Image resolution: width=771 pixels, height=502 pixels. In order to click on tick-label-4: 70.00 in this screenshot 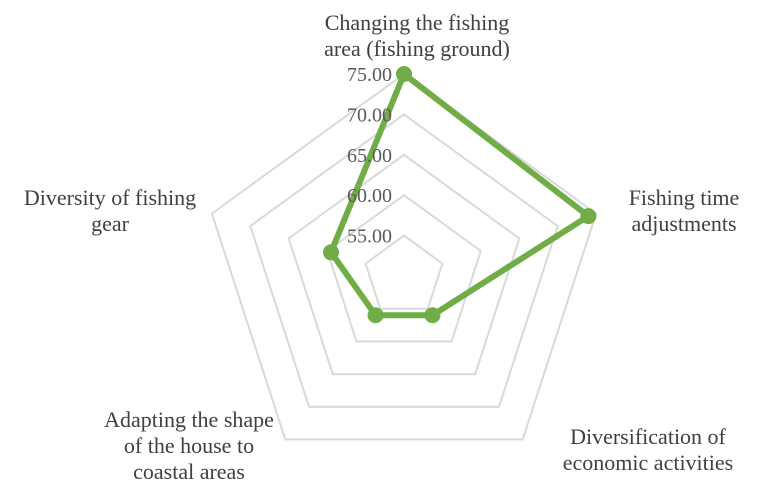, I will do `click(369, 115)`.